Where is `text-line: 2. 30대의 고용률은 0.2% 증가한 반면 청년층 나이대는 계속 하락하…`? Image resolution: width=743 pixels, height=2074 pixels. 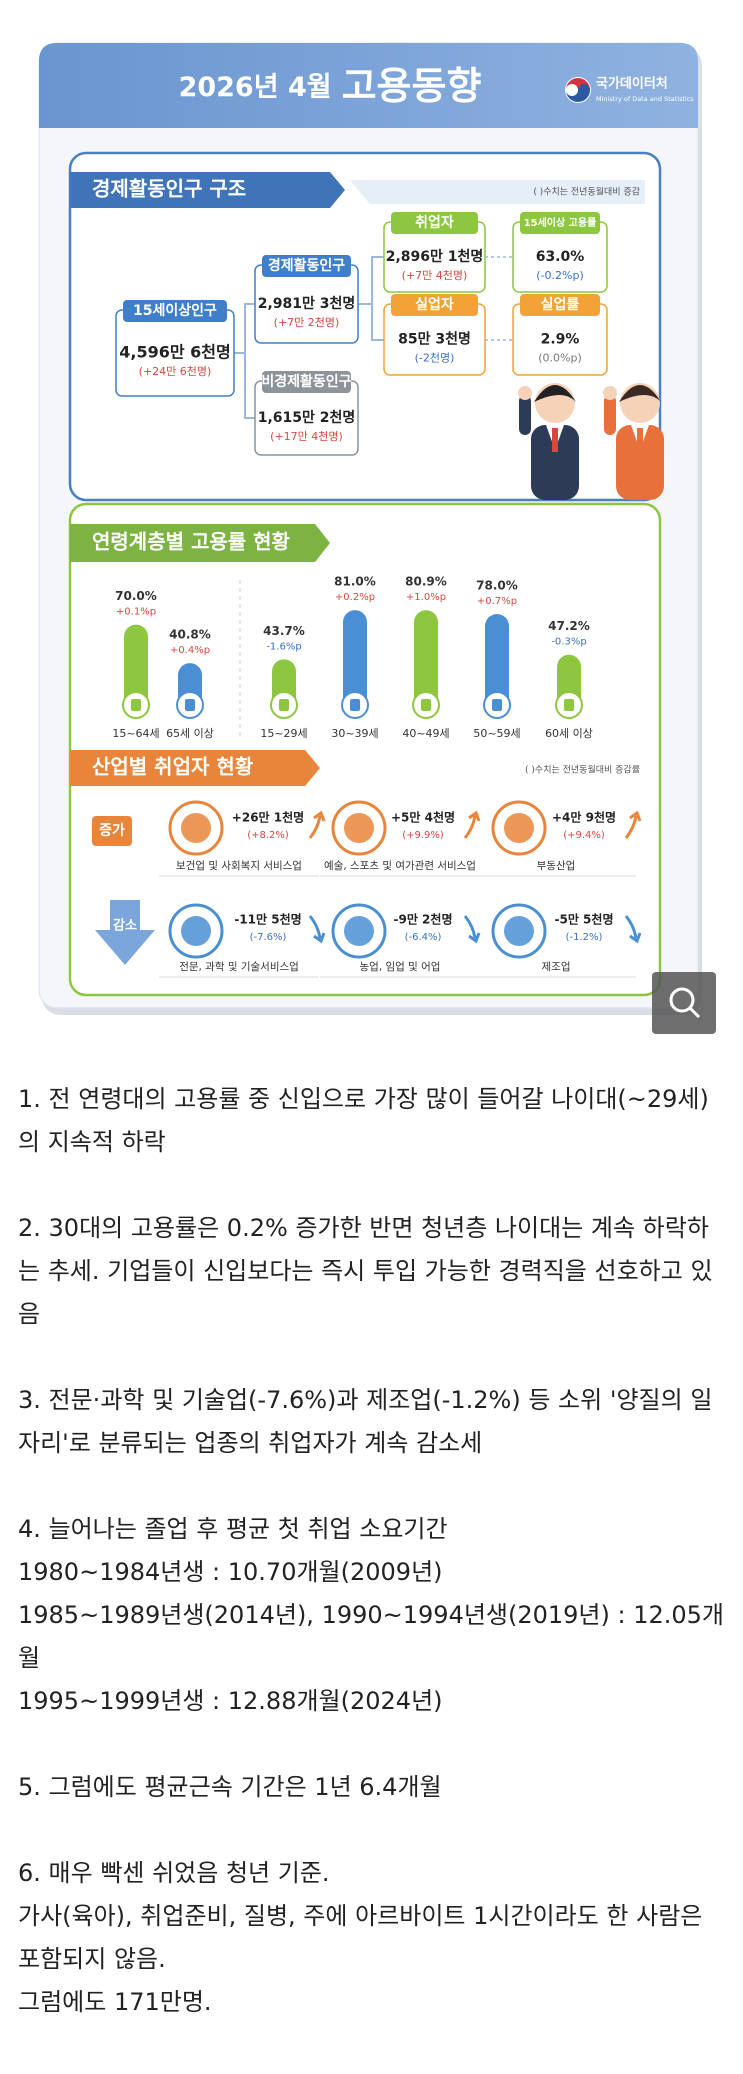 text-line: 2. 30대의 고용률은 0.2% 증가한 반면 청년층 나이대는 계속 하락하… is located at coordinates (365, 1271).